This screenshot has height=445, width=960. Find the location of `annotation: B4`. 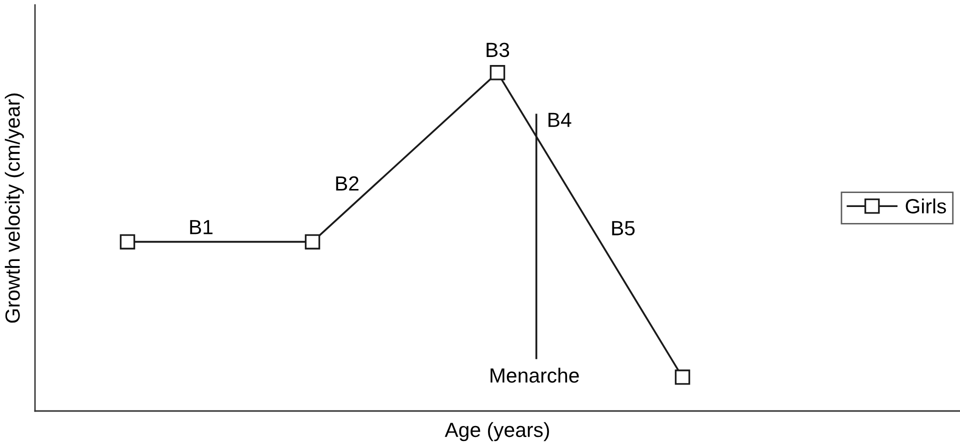

annotation: B4 is located at coordinates (560, 119).